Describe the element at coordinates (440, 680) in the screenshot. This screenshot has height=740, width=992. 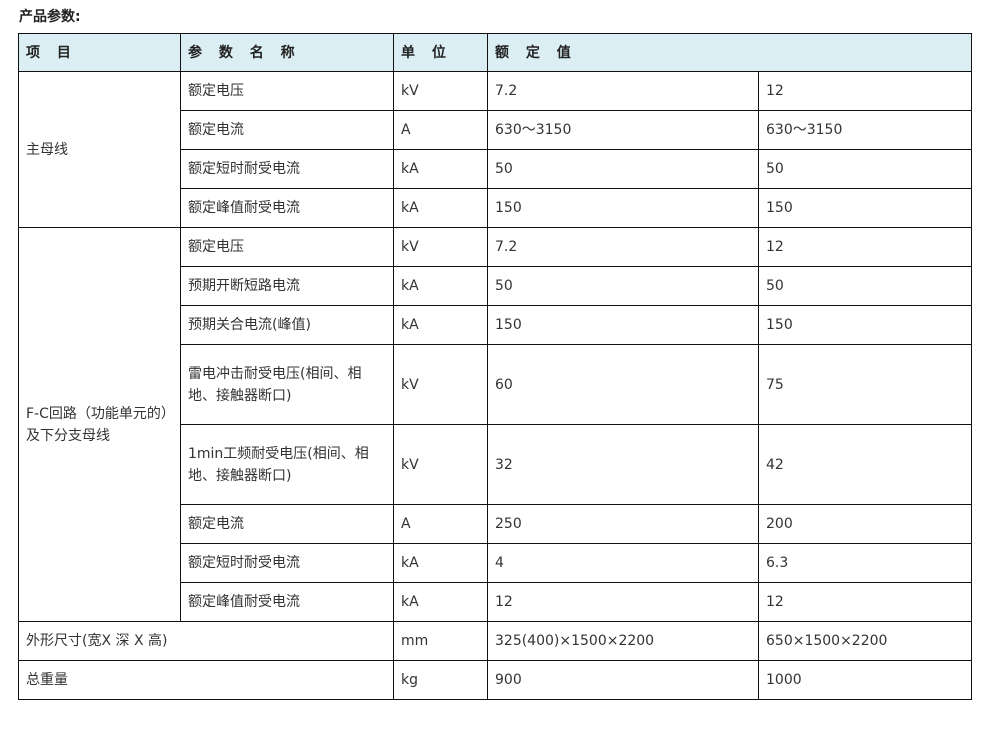
I see `unit: kg` at that location.